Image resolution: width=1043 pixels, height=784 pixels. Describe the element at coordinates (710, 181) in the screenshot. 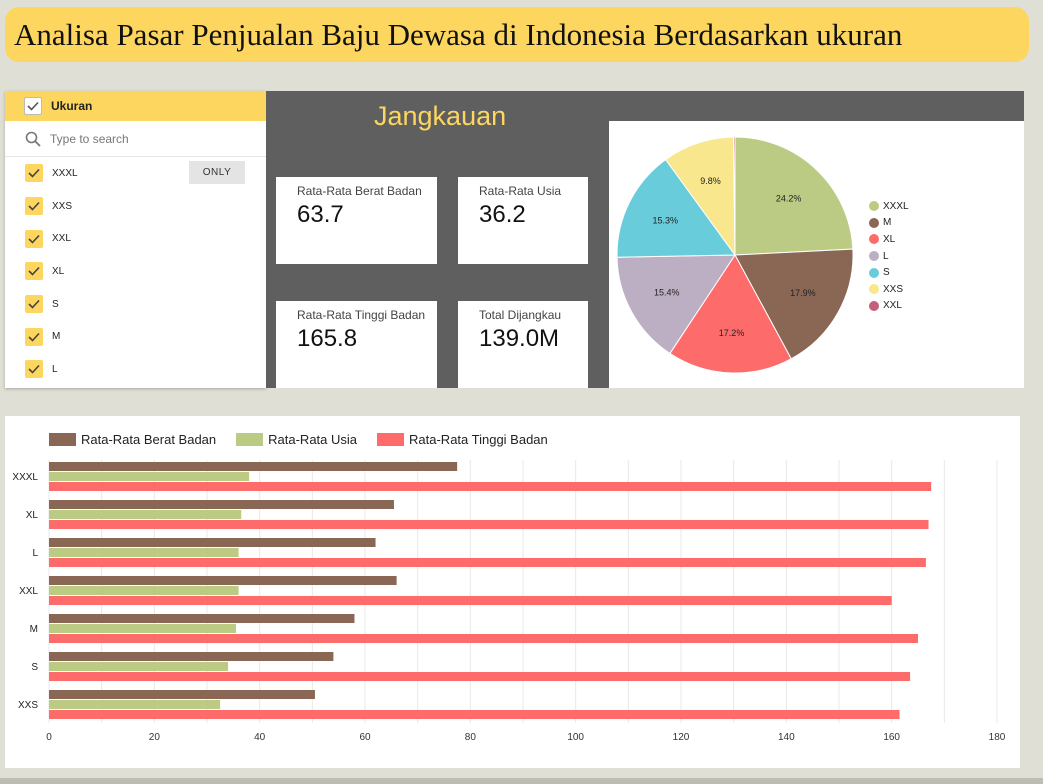

I see `pie-value-label: 9.8%` at that location.